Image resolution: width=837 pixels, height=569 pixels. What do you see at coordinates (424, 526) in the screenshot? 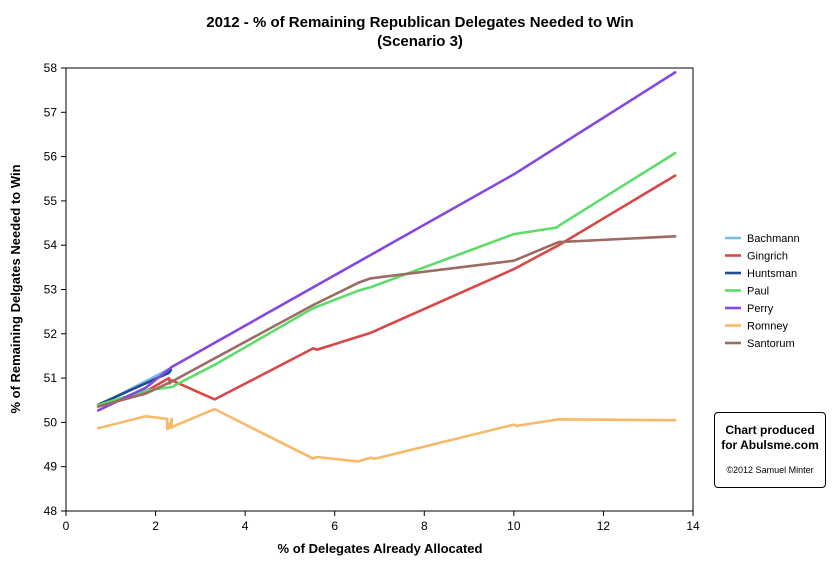
I see `x-tick-label: 8` at bounding box center [424, 526].